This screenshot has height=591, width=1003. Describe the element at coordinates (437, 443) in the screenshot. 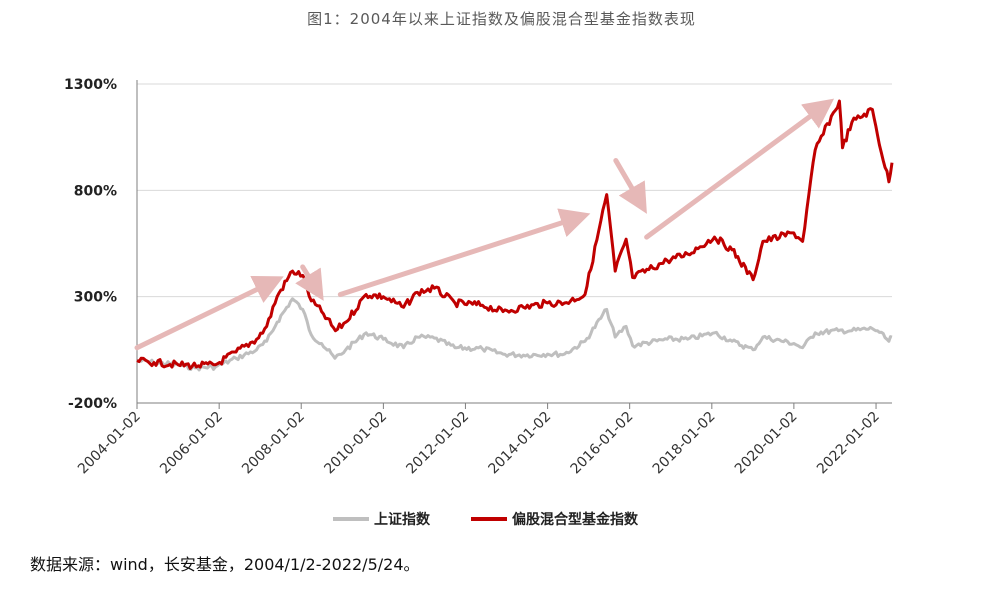

I see `x-tick-label: 2012-01-02` at that location.